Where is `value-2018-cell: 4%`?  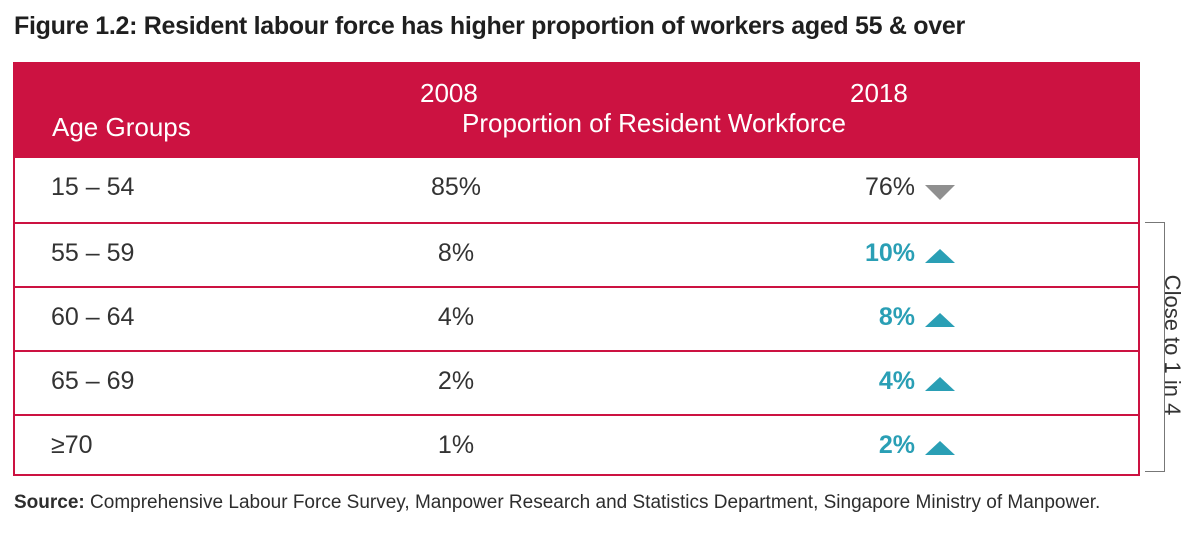 value-2018-cell: 4% is located at coordinates (896, 381).